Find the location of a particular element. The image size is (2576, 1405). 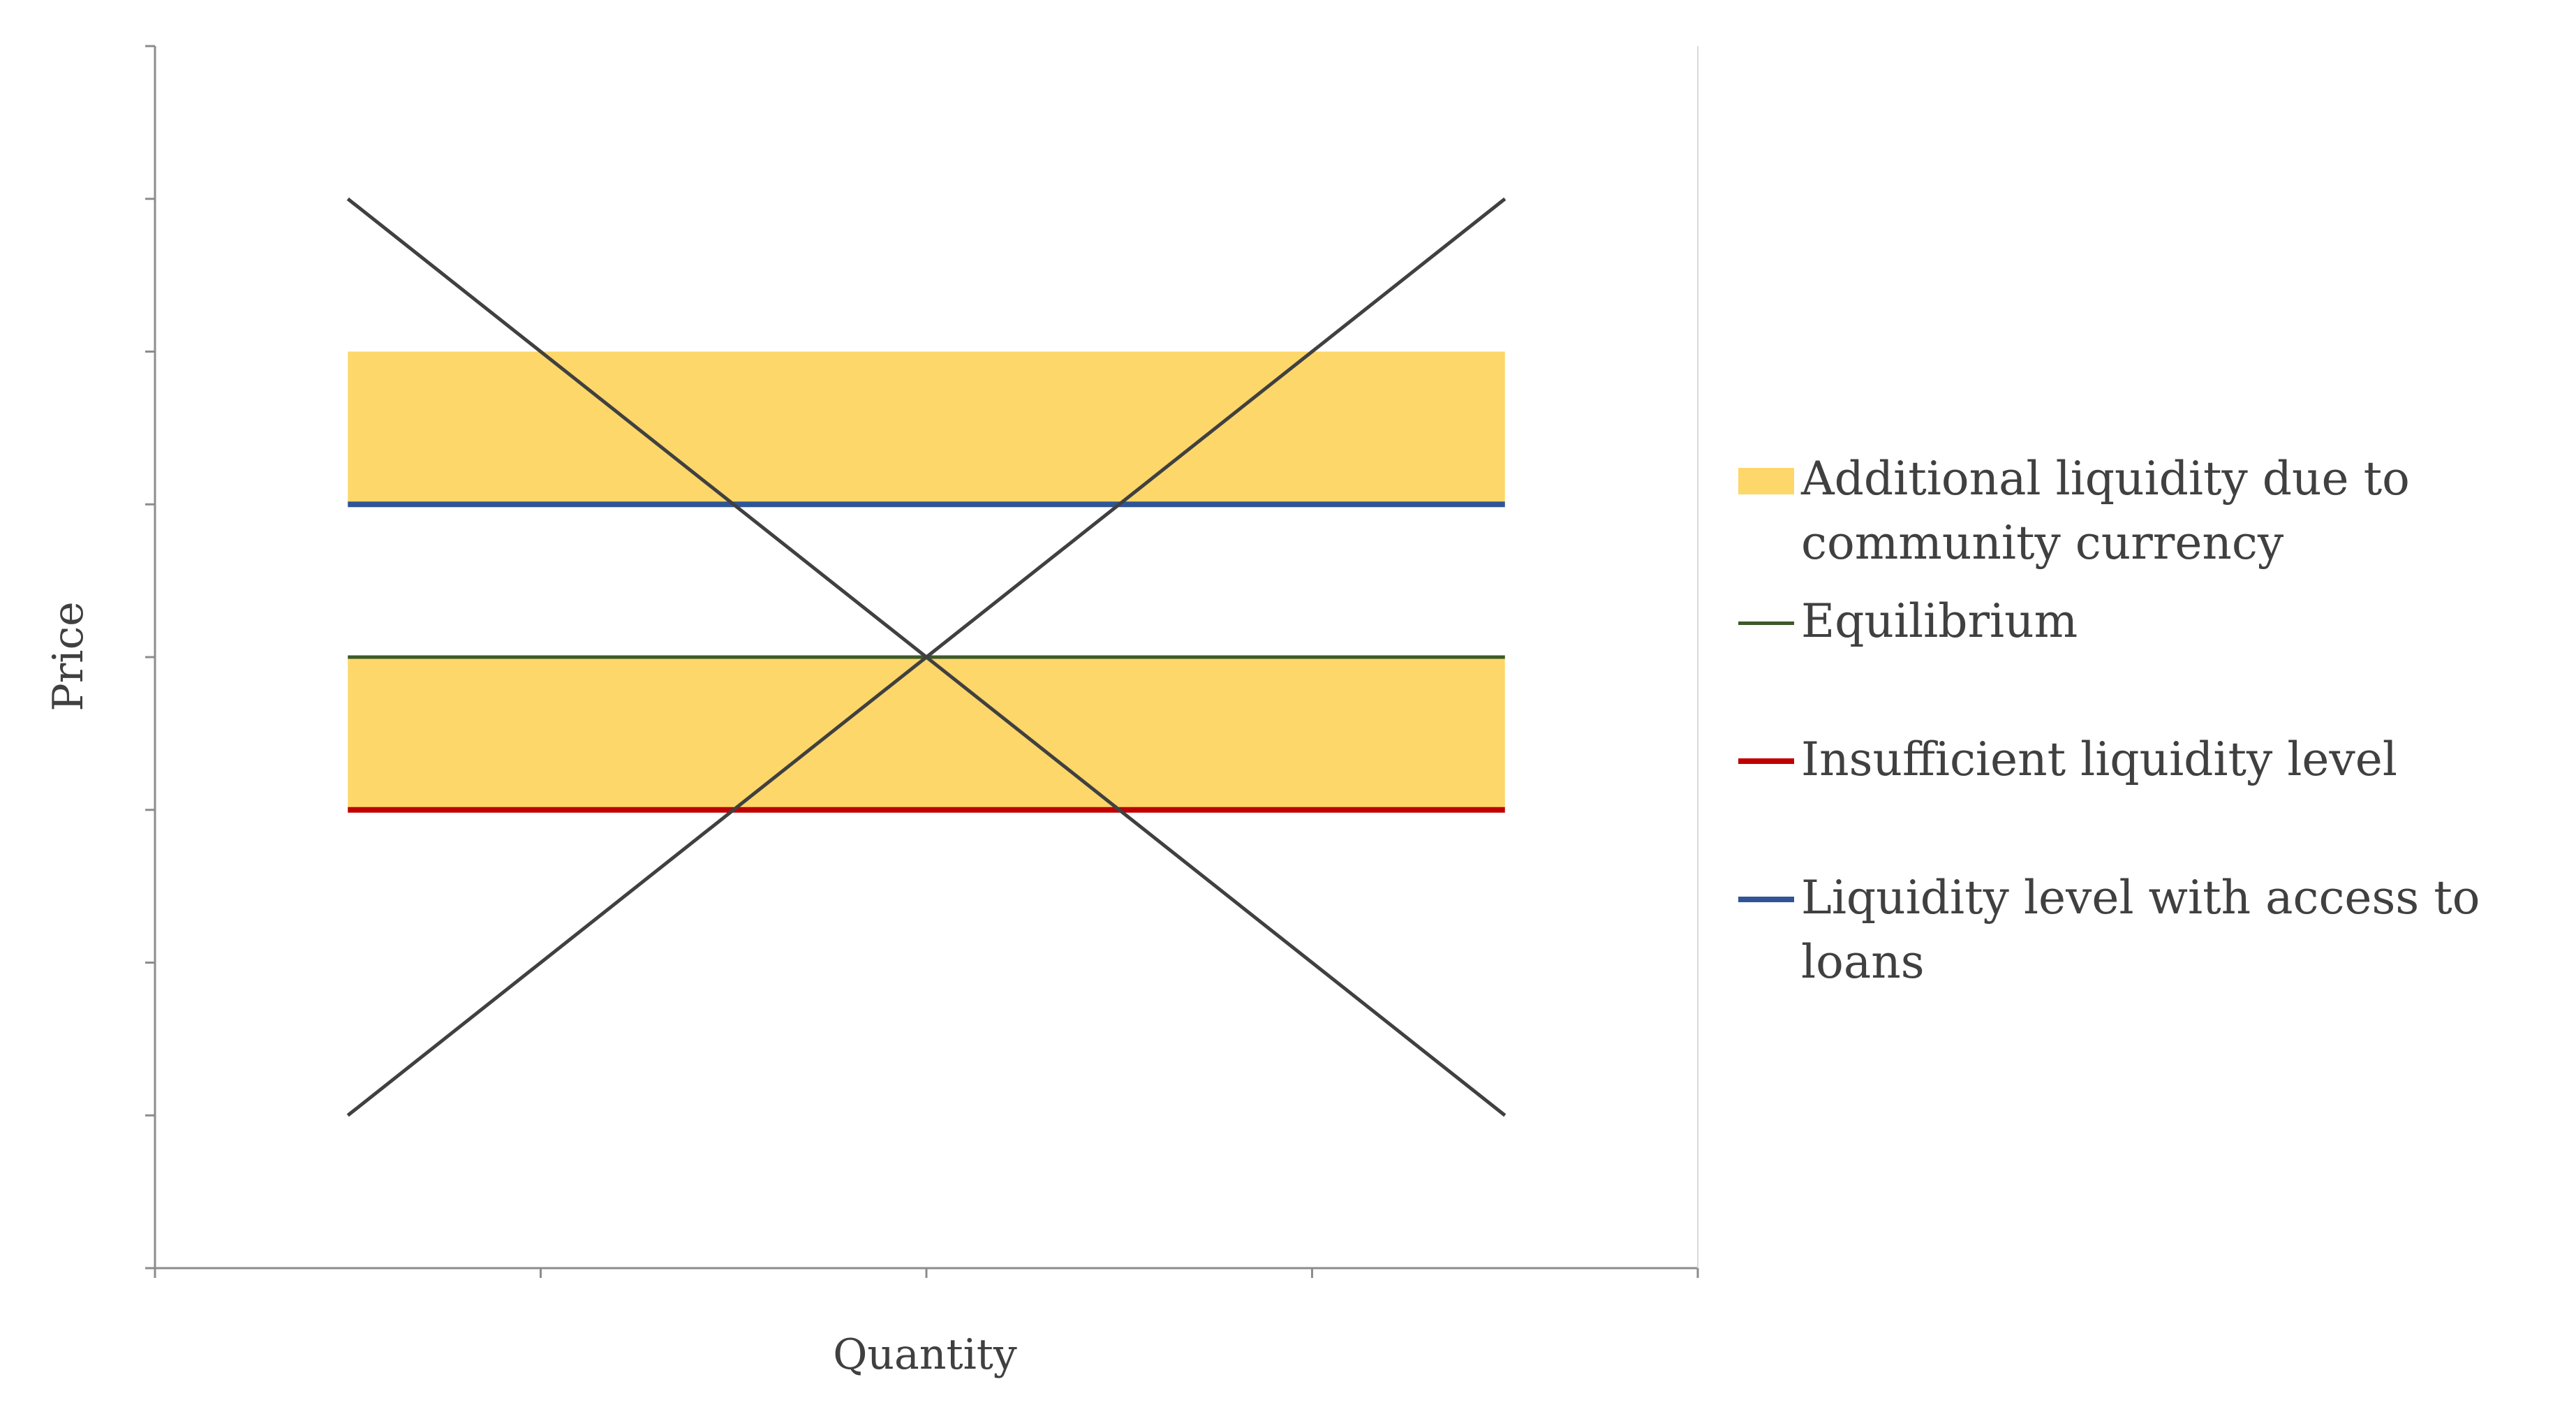

legend-item-loans-liquidity: Liquidity level with access to loans is located at coordinates (2153, 930).